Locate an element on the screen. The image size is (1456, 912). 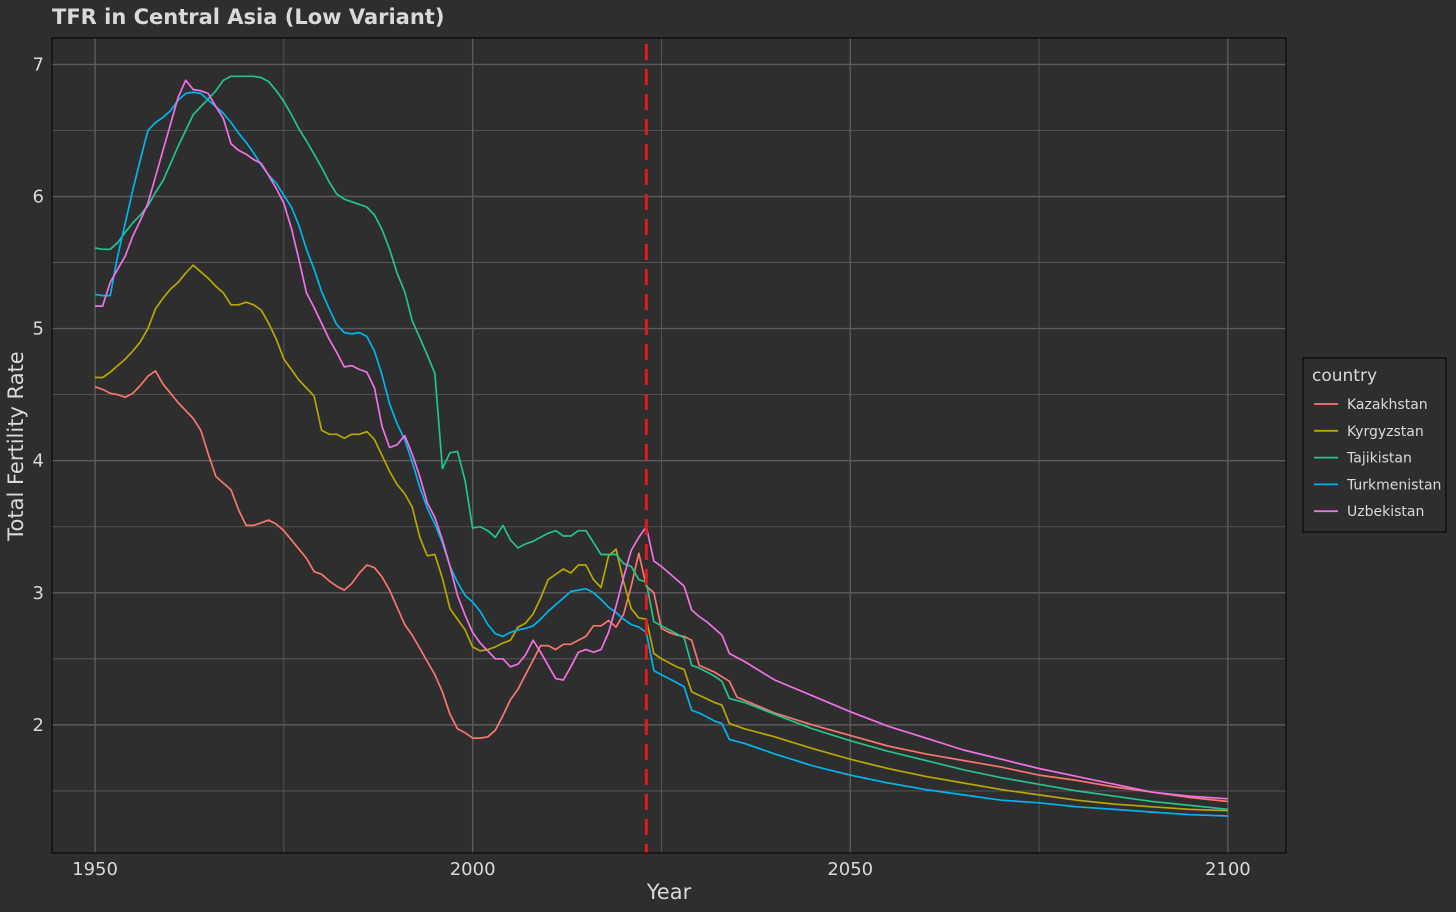
legend-label: Tajikistan is located at coordinates (1379, 459).